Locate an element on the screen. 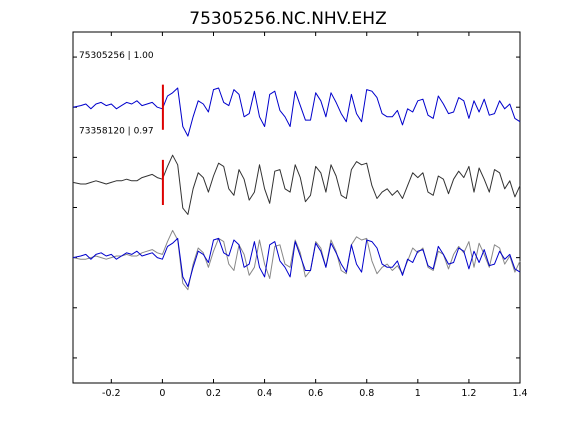  x-tick-label: 0.4 is located at coordinates (264, 393).